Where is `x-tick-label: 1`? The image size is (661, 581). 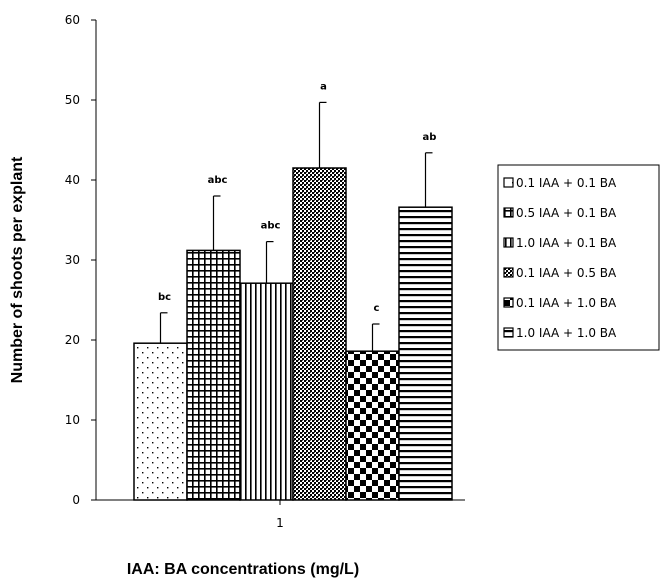
x-tick-label: 1 is located at coordinates (280, 523).